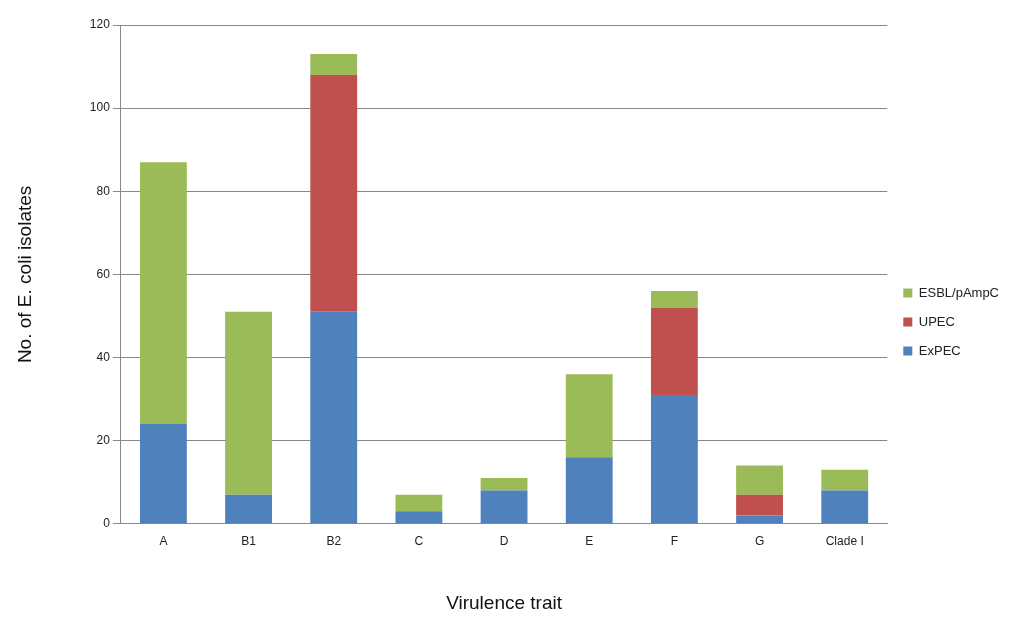  Describe the element at coordinates (103, 190) in the screenshot. I see `y-tick-label: 80` at that location.